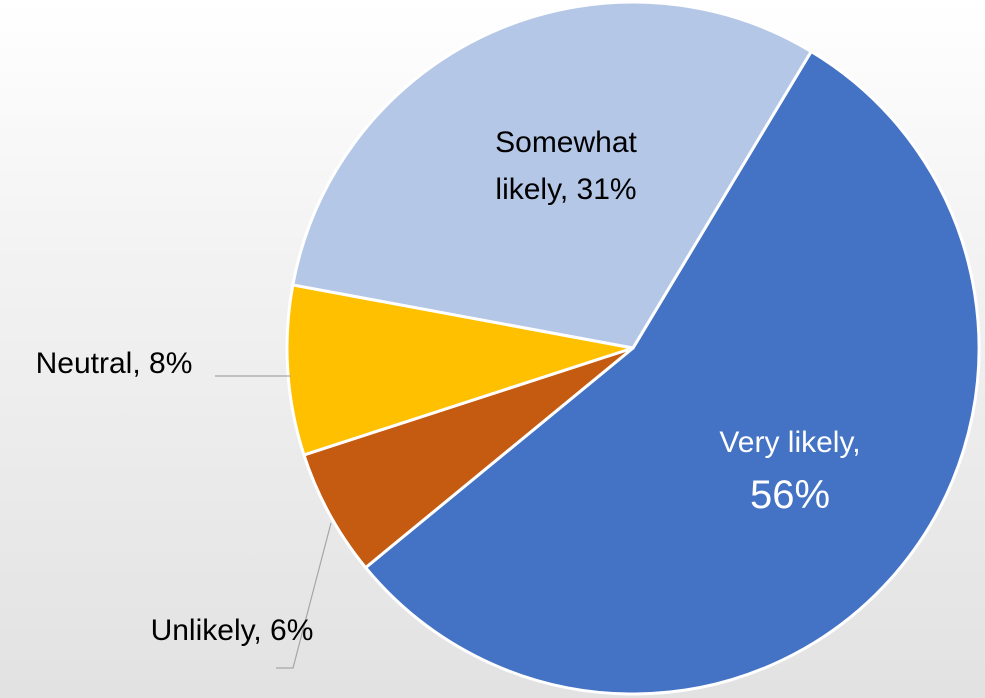  What do you see at coordinates (468, 458) in the screenshot?
I see `pie-slice-unlikely` at bounding box center [468, 458].